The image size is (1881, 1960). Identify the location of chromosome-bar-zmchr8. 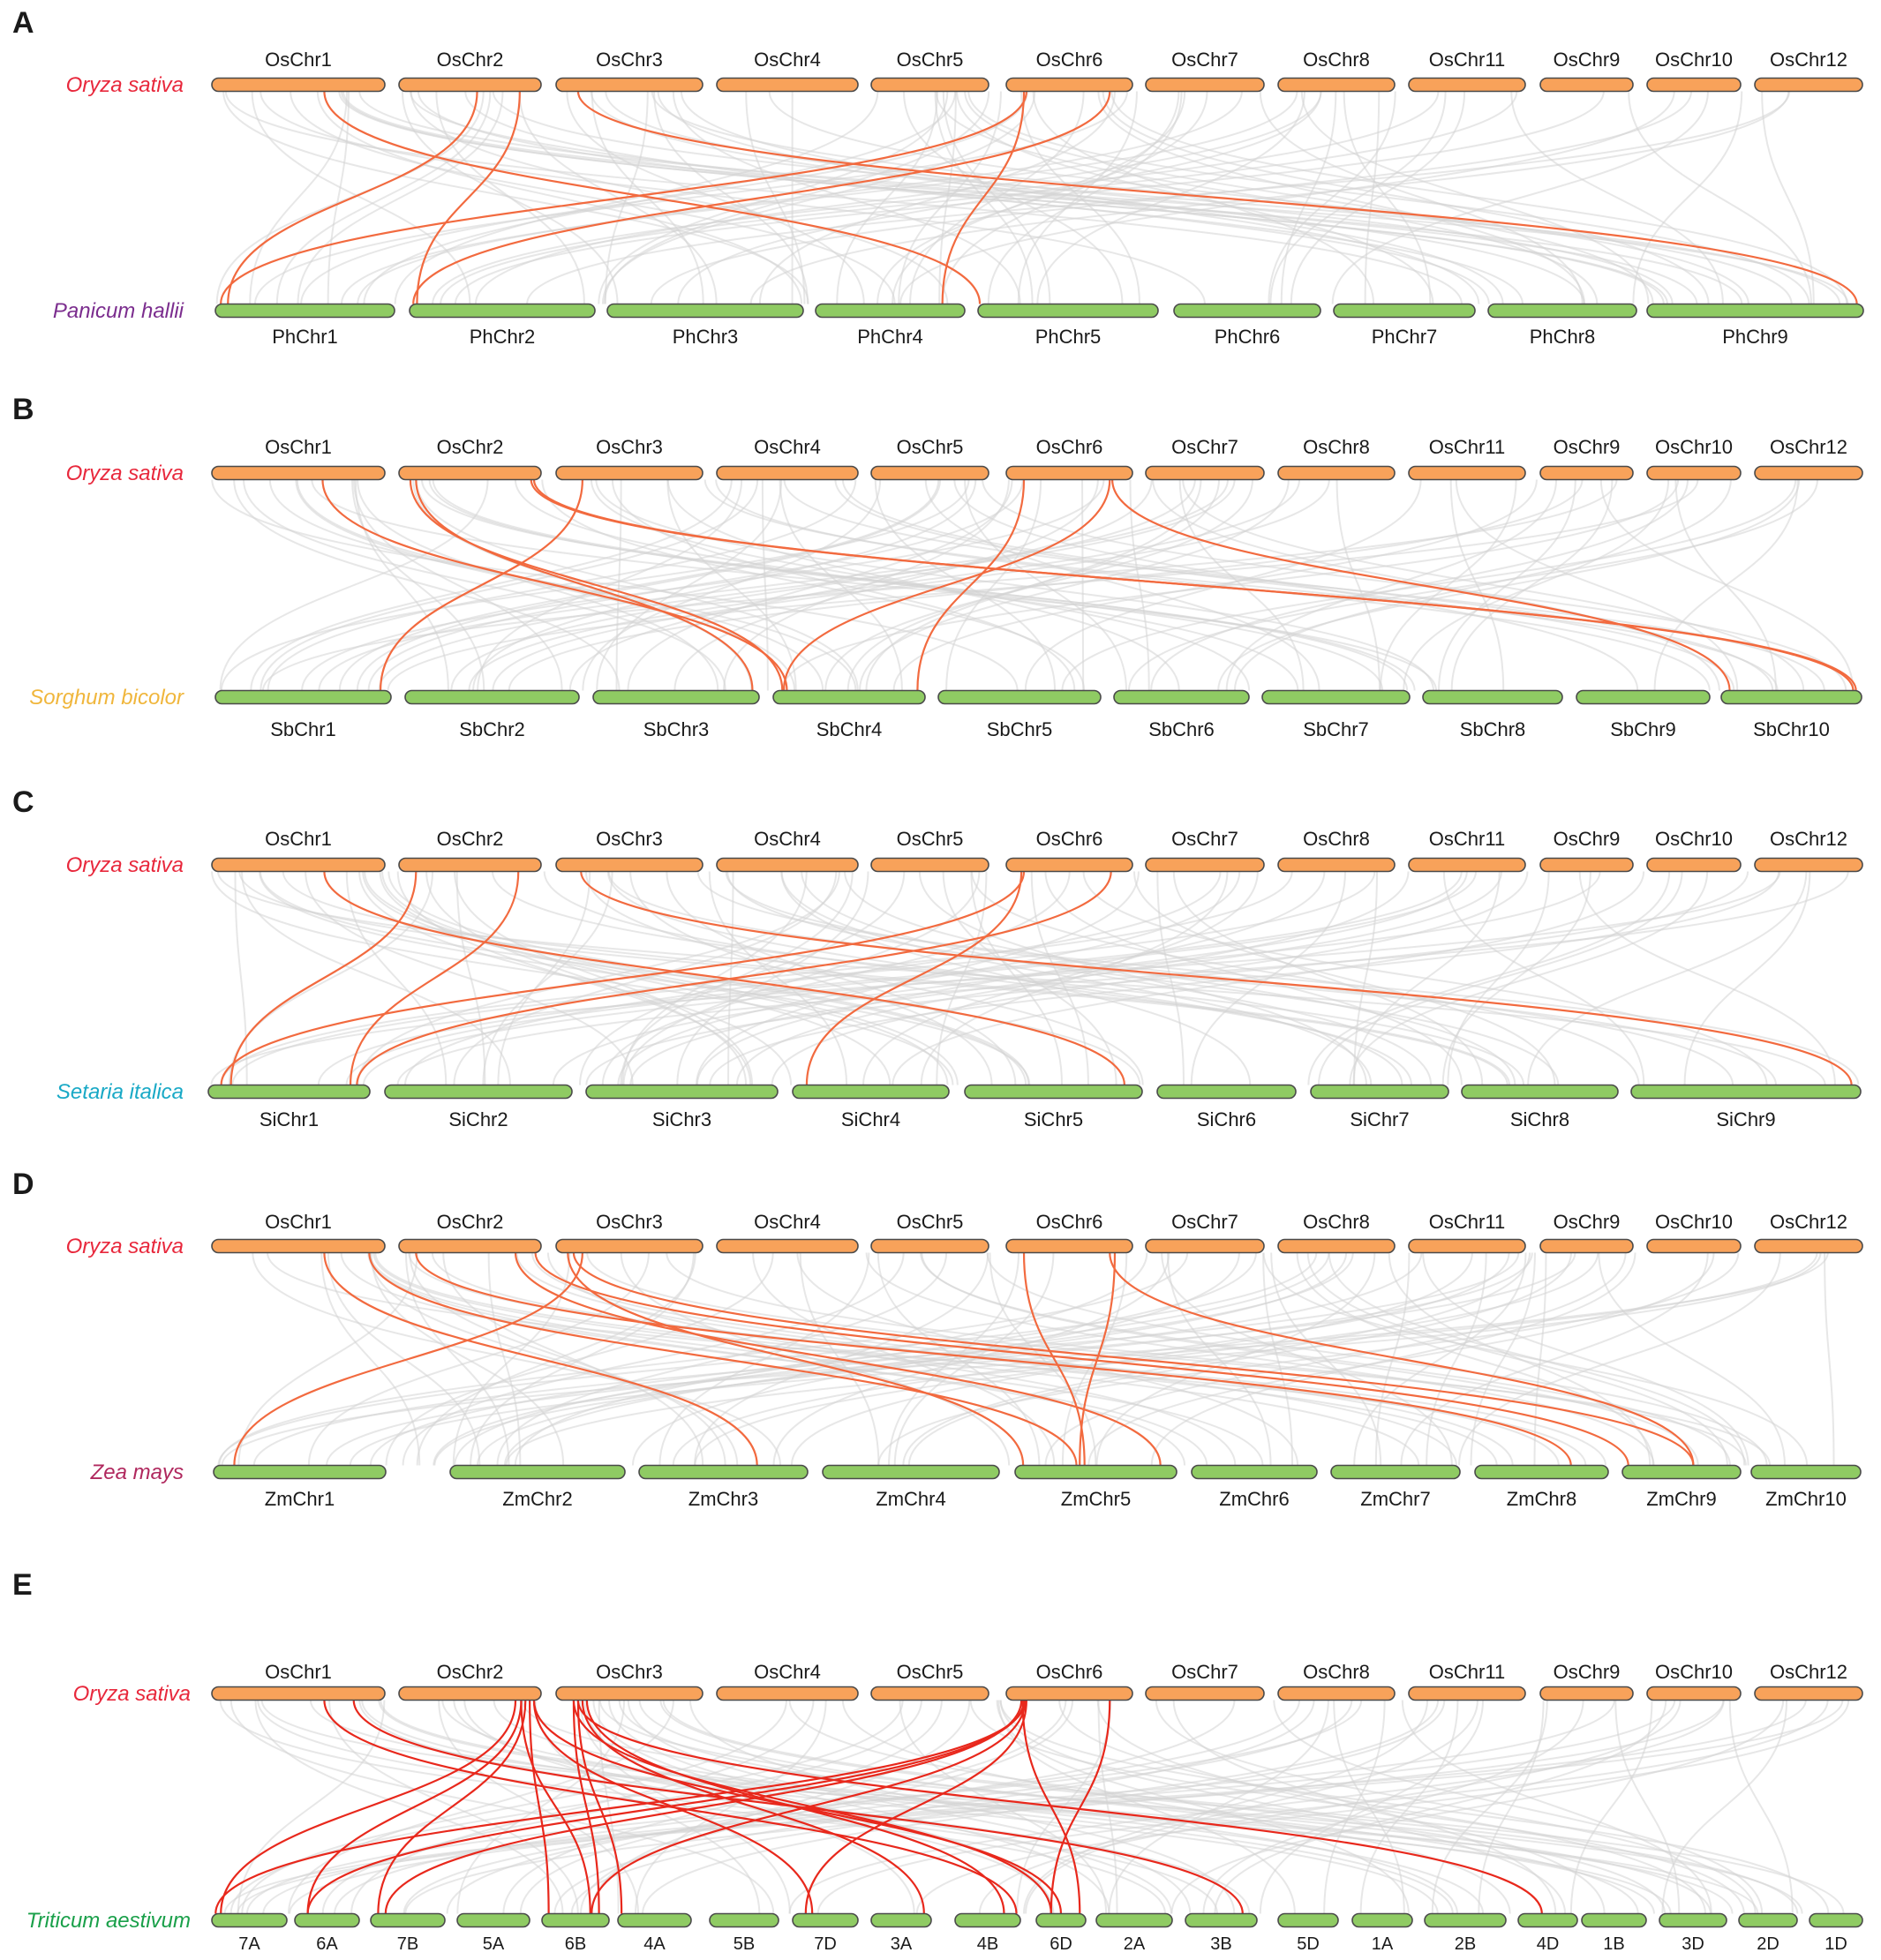
(1541, 1472).